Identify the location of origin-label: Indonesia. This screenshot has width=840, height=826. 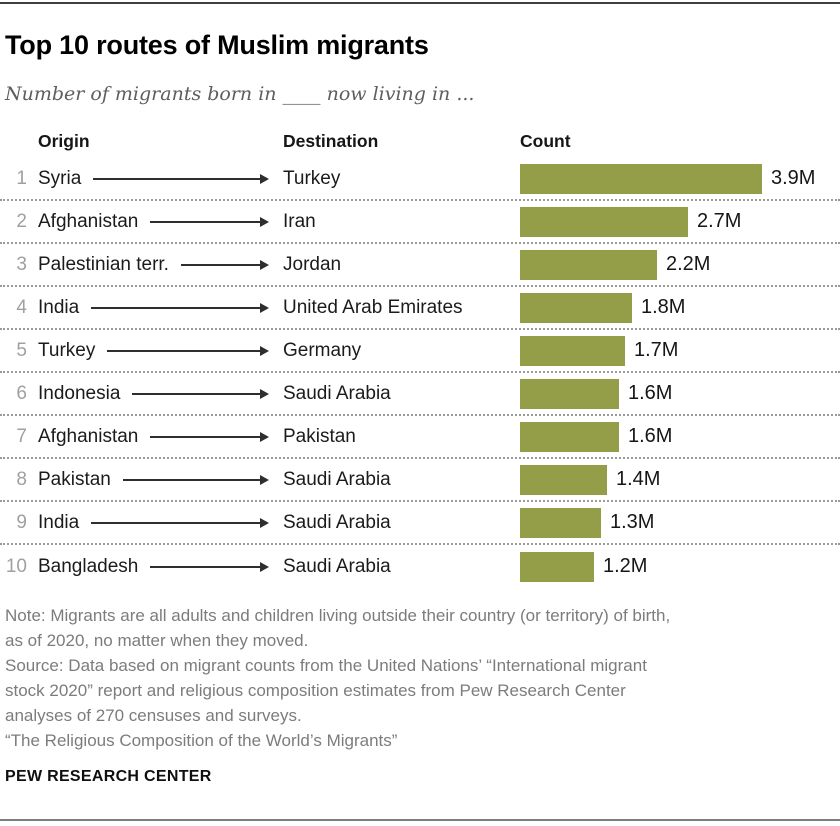
(79, 393).